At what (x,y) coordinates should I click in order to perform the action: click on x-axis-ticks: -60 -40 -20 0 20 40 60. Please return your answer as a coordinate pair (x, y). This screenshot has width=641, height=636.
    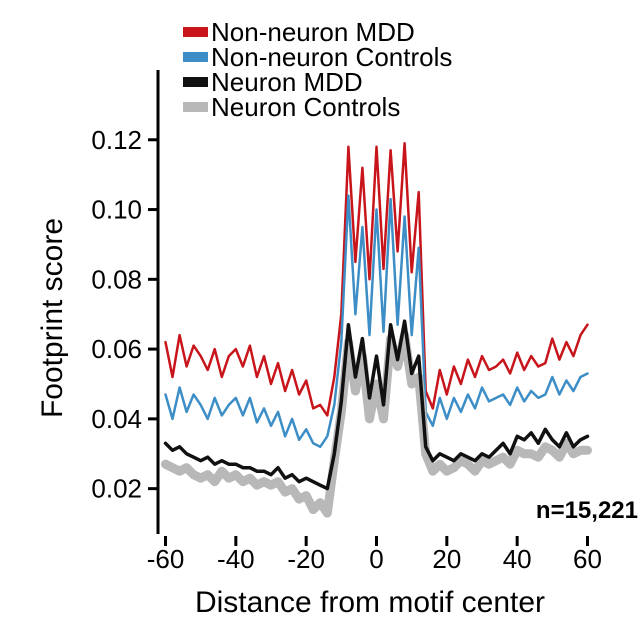
    Looking at the image, I should click on (374, 555).